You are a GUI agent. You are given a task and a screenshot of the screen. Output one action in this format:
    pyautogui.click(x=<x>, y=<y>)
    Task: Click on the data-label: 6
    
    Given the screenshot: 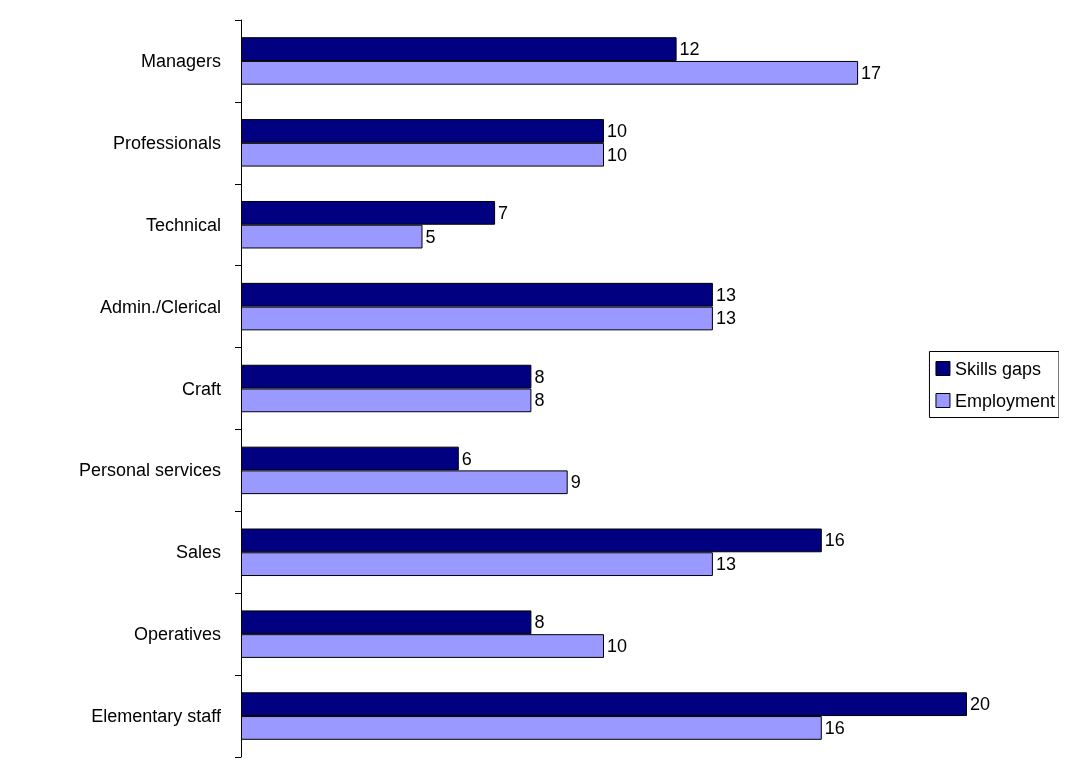 What is the action you would take?
    pyautogui.click(x=466, y=458)
    